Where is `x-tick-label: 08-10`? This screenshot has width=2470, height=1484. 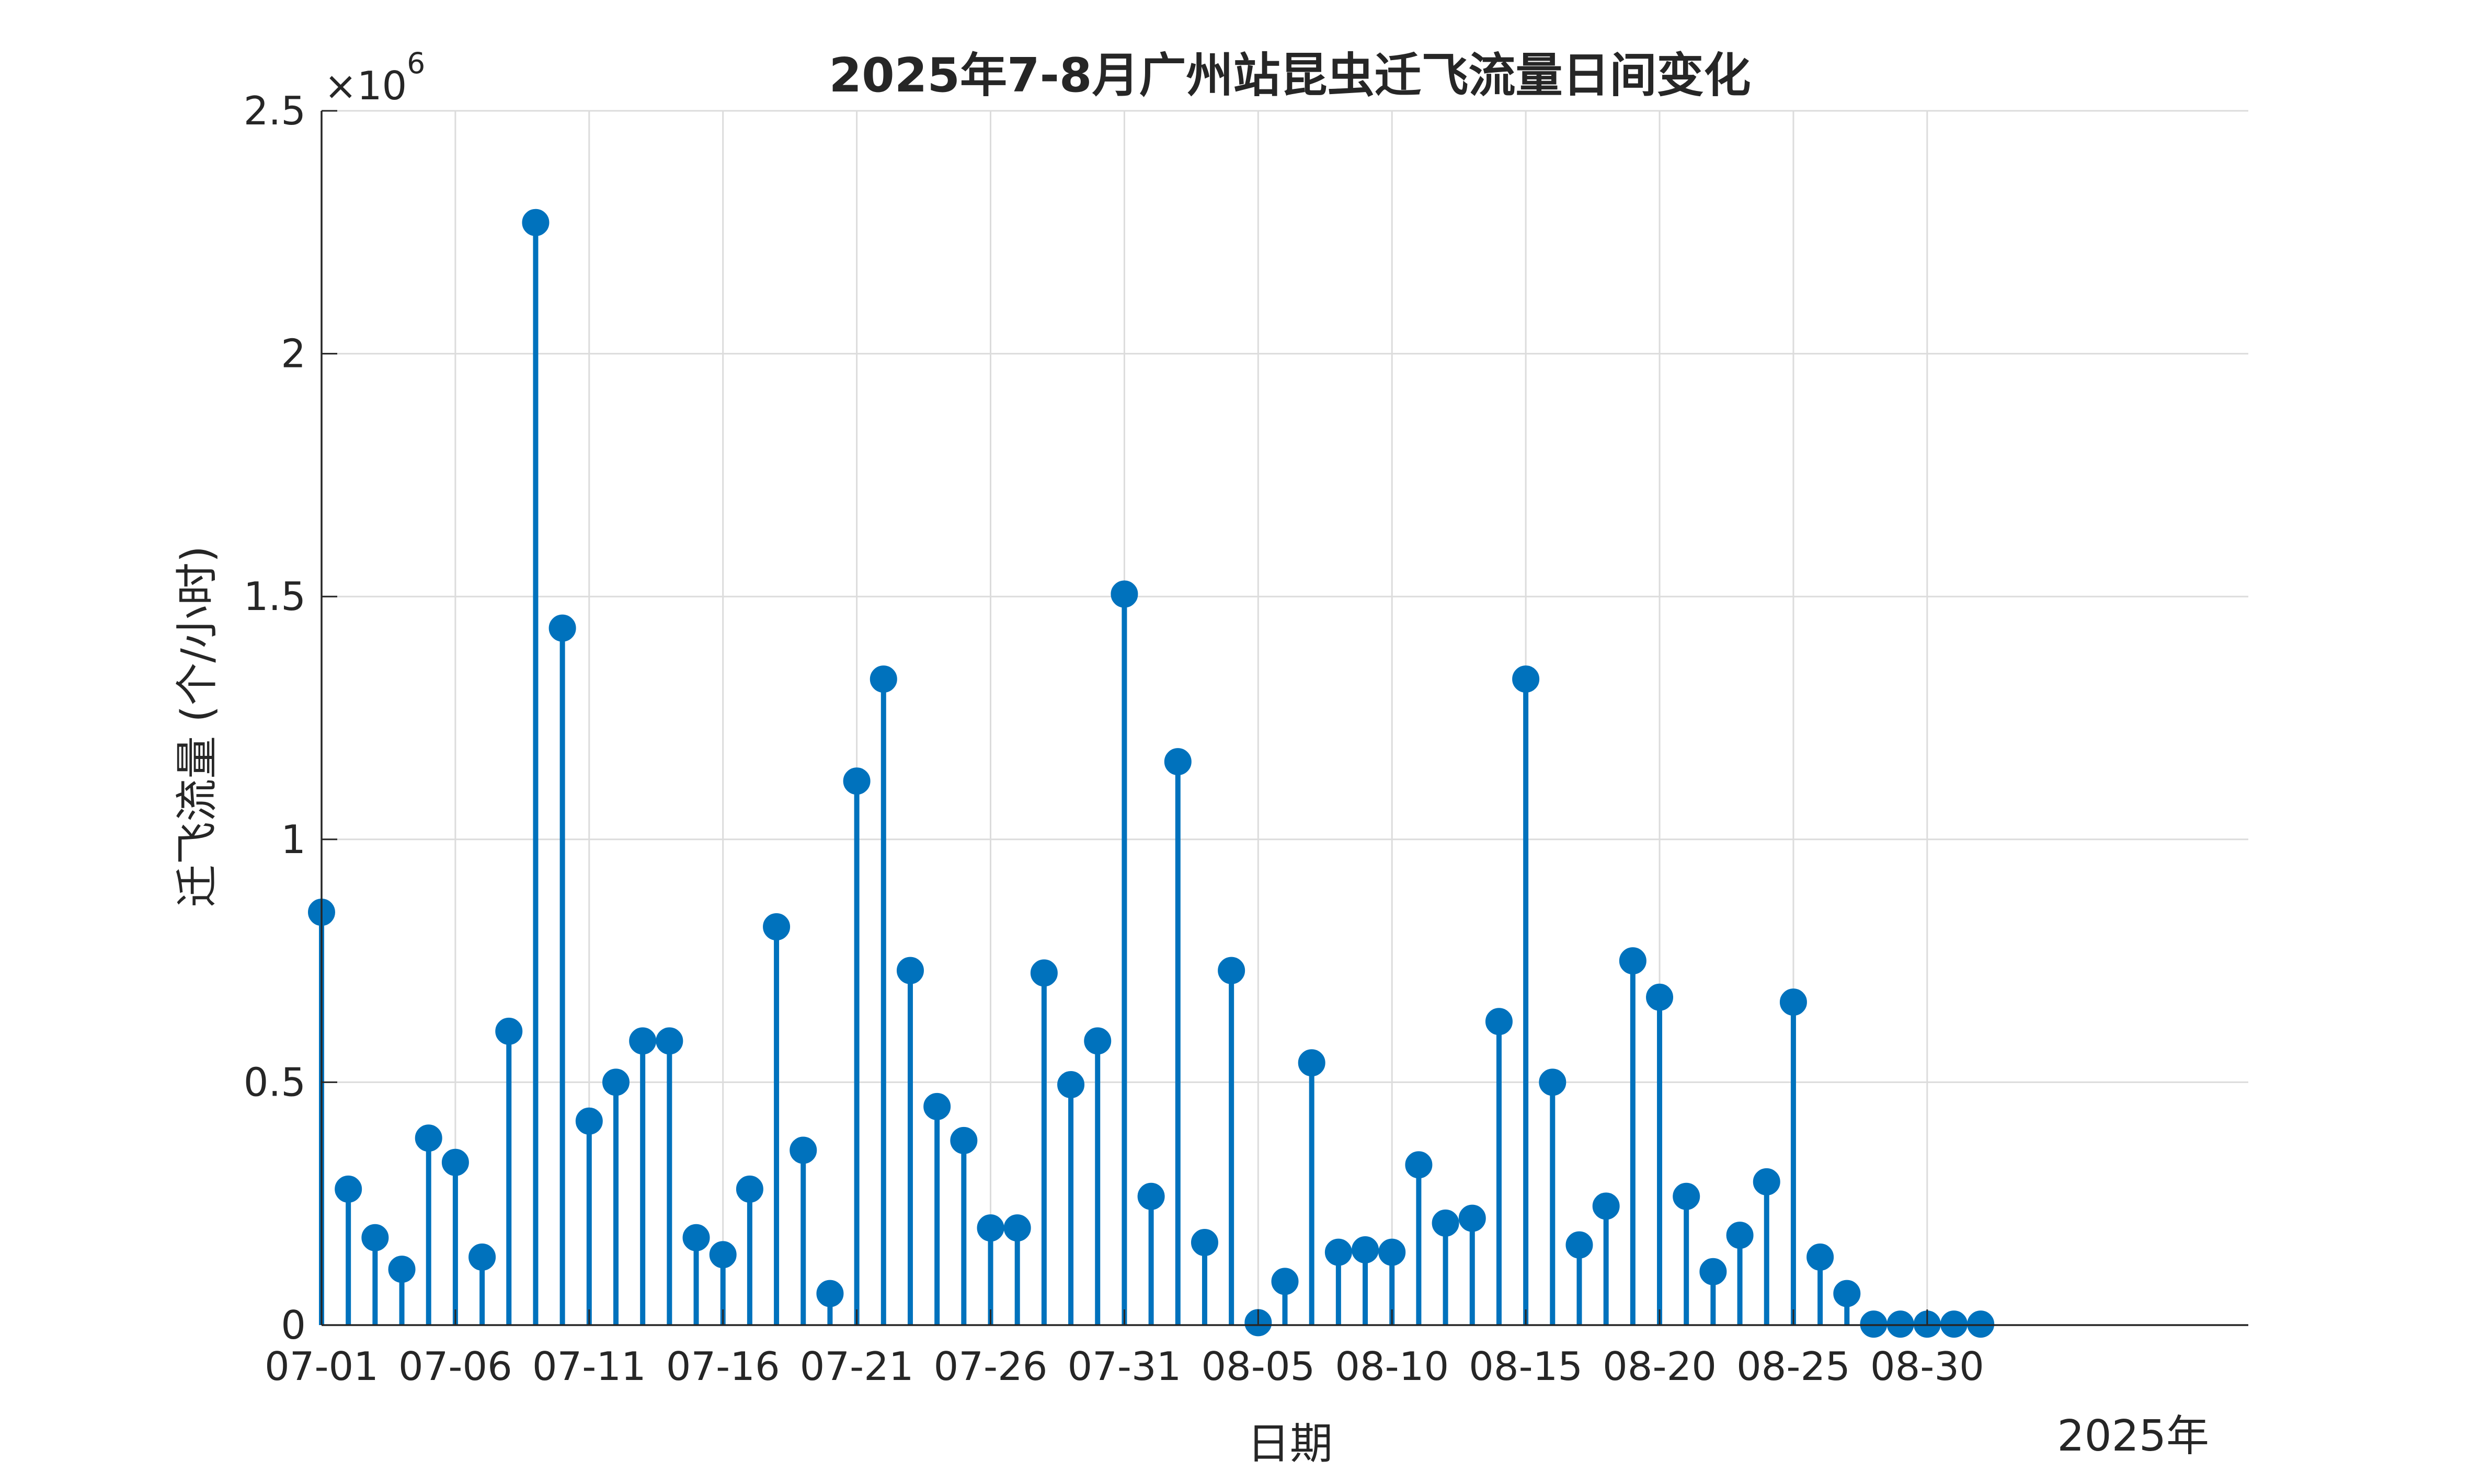 x-tick-label: 08-10 is located at coordinates (1392, 1366).